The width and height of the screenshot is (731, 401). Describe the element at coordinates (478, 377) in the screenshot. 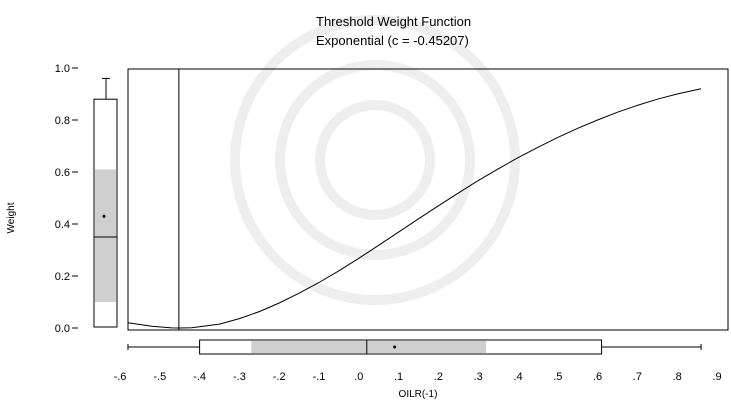

I see `x-tick-label: .3` at that location.